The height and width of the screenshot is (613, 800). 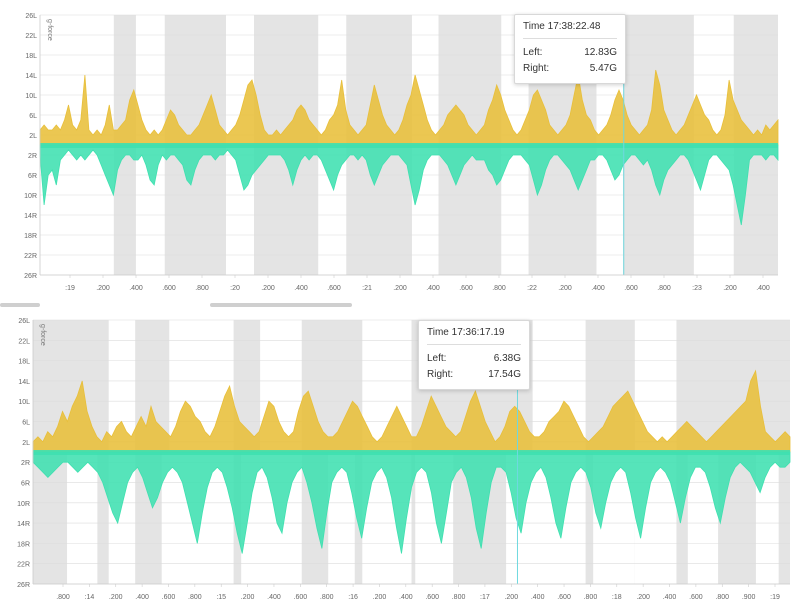 What do you see at coordinates (23, 544) in the screenshot?
I see `y-tick-label: 18R` at bounding box center [23, 544].